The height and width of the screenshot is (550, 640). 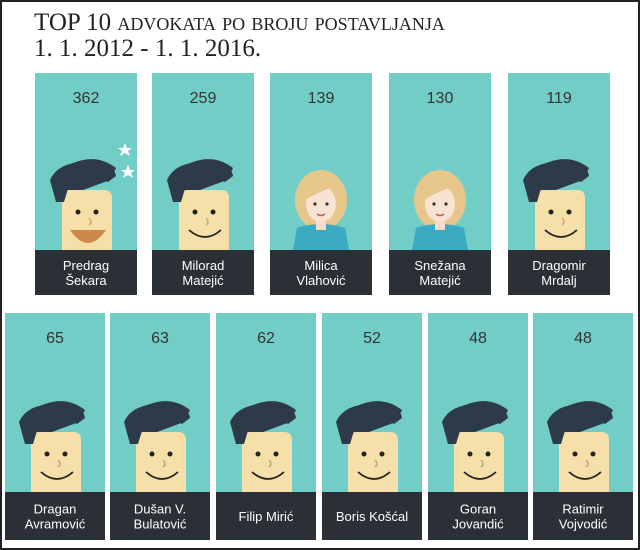 What do you see at coordinates (321, 280) in the screenshot?
I see `name: Vlahović` at bounding box center [321, 280].